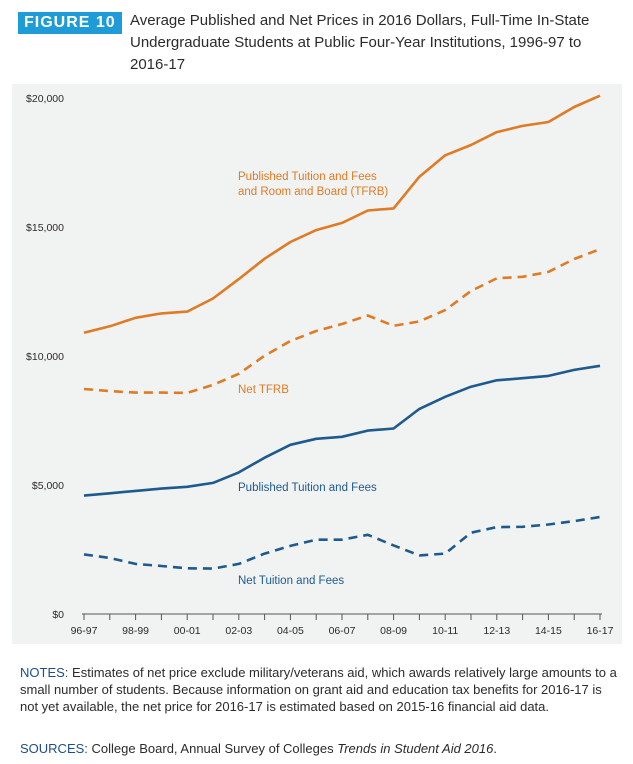 This screenshot has height=764, width=633. Describe the element at coordinates (342, 631) in the screenshot. I see `x-tick-label: 06-07` at that location.